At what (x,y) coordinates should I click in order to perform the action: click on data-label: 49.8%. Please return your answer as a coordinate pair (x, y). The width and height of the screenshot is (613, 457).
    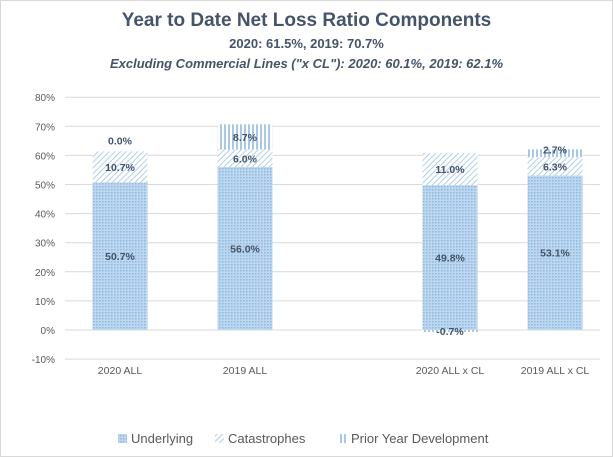
    Looking at the image, I should click on (450, 259).